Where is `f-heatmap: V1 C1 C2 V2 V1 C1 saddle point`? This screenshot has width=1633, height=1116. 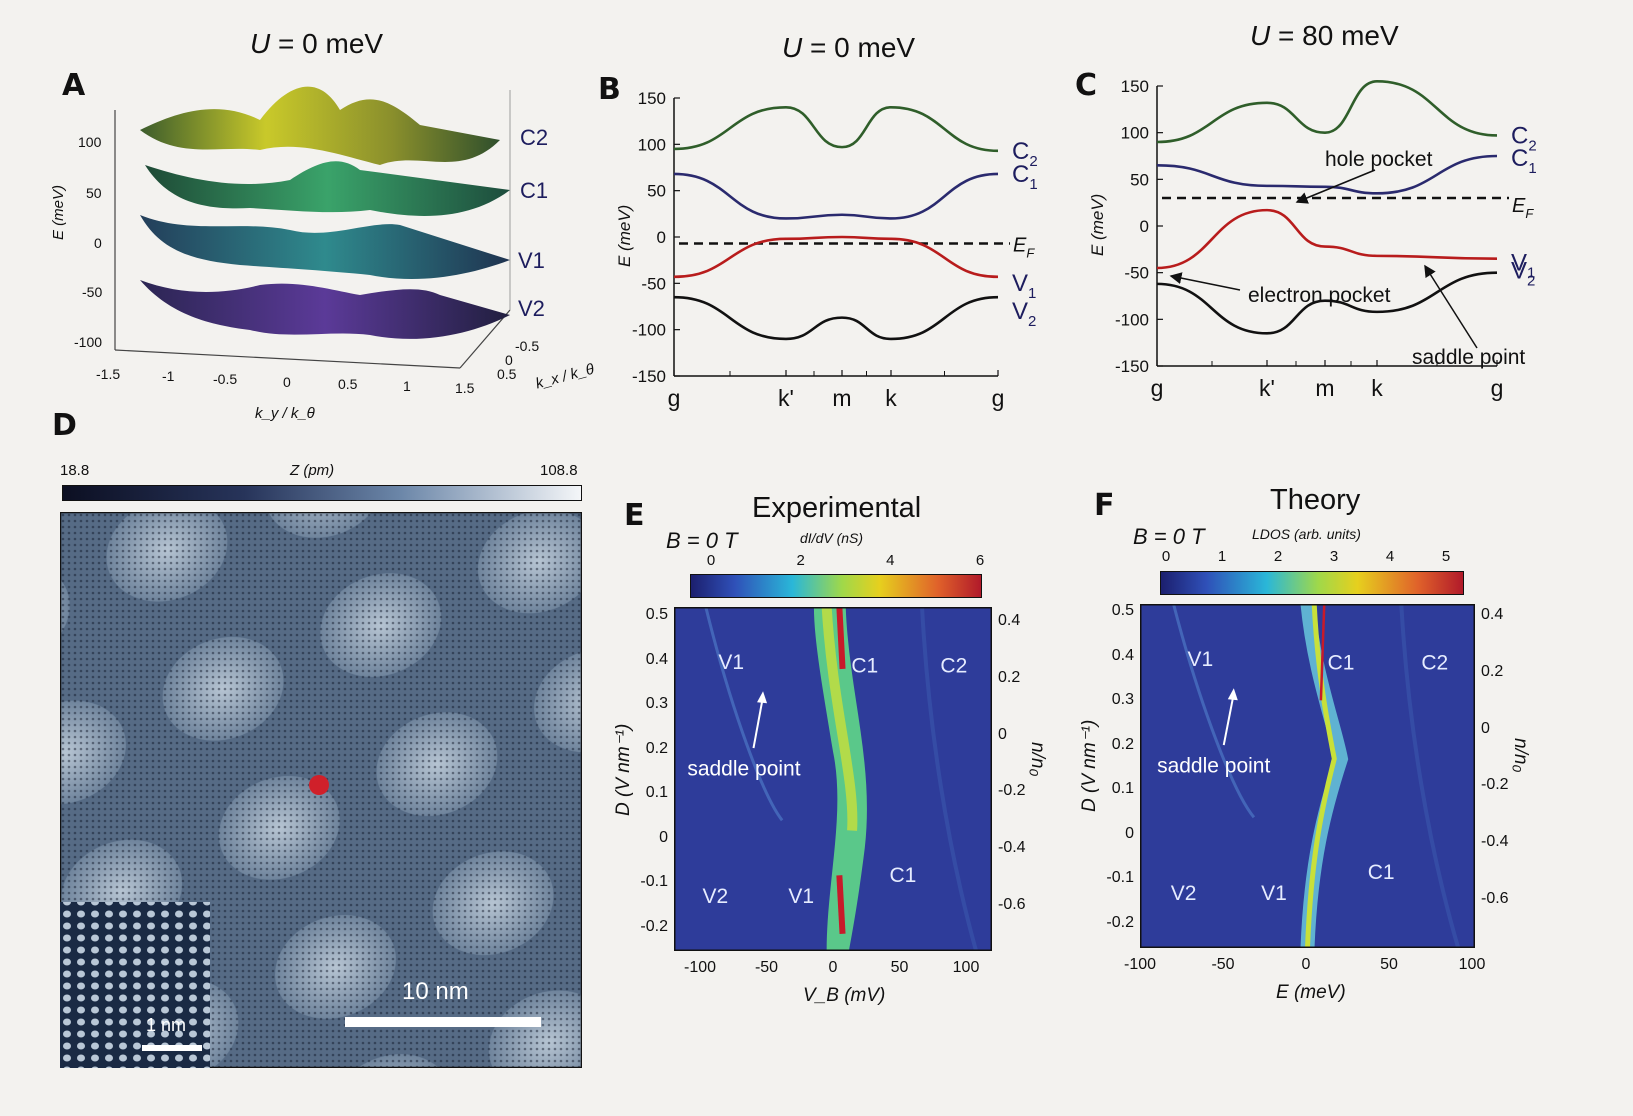
f-heatmap: V1 C1 C2 V2 V1 C1 saddle point is located at coordinates (1307, 776).